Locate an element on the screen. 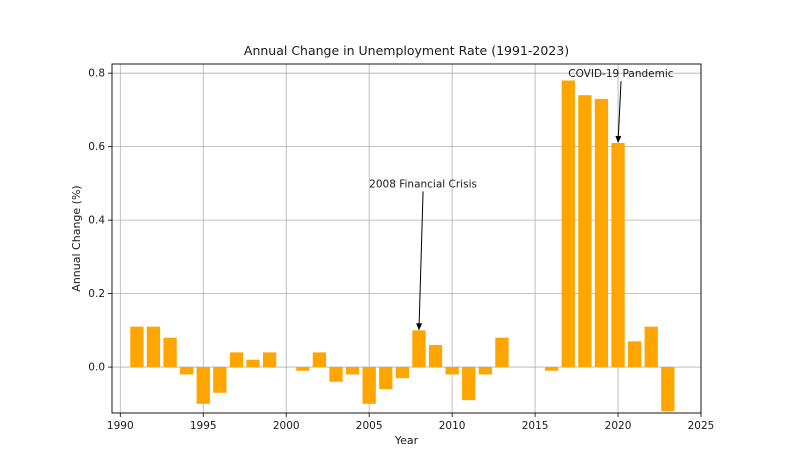 The image size is (800, 468). bar-2003 is located at coordinates (336, 374).